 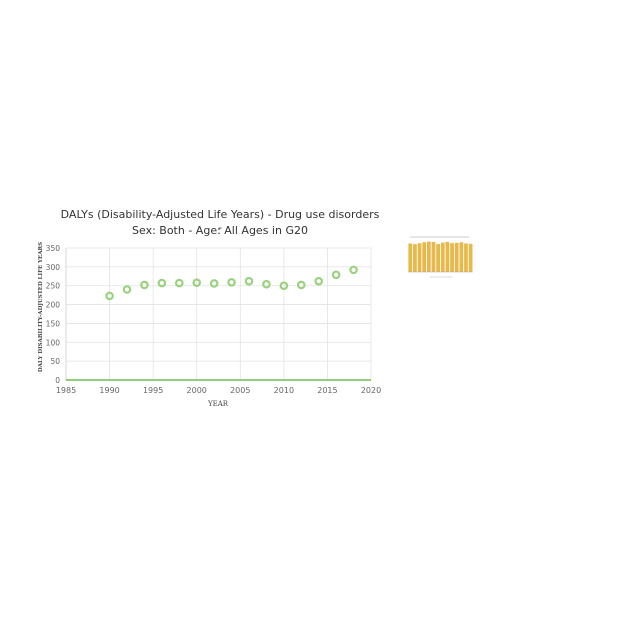 What do you see at coordinates (53, 248) in the screenshot?
I see `y-tick-label: 350` at bounding box center [53, 248].